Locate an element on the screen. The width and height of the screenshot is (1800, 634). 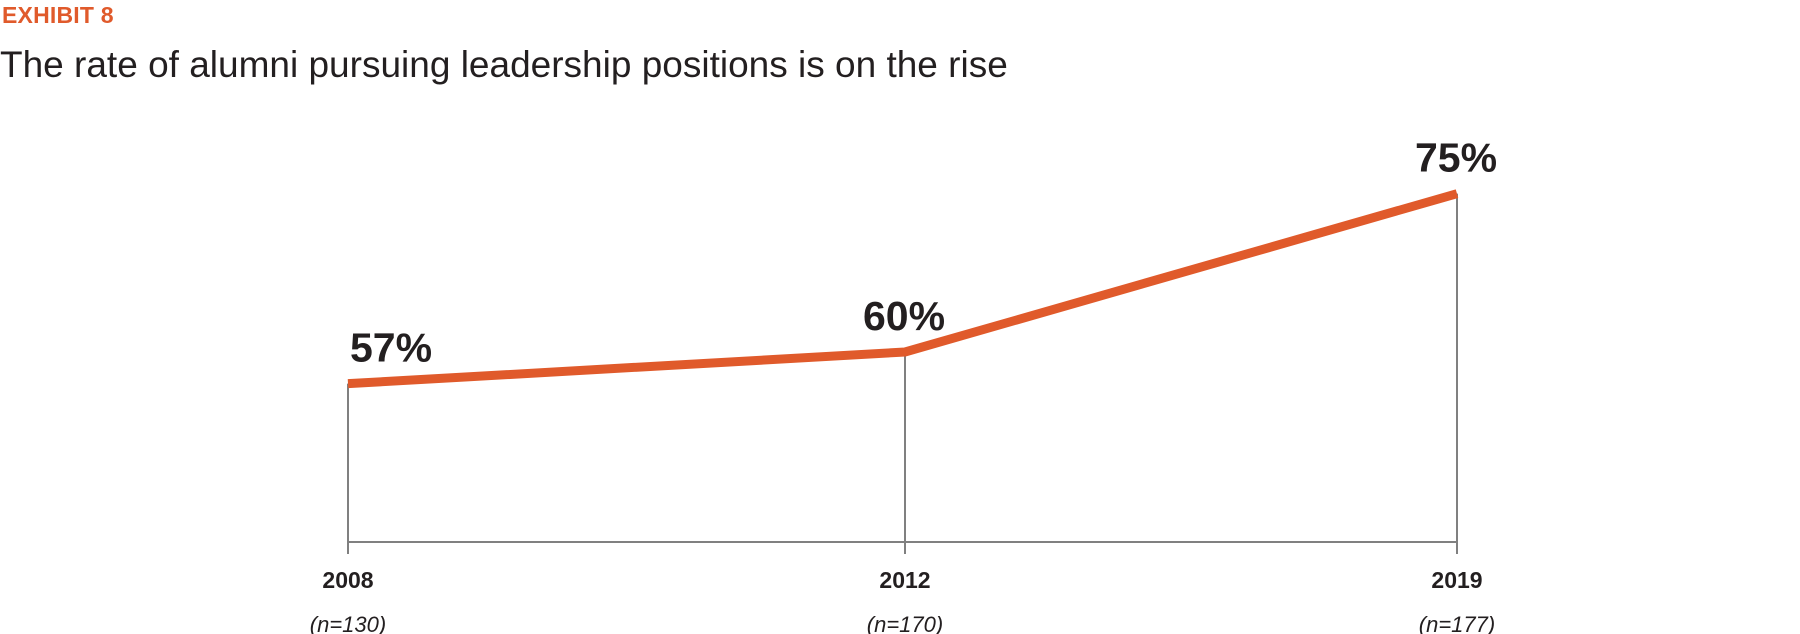
value-label-2012: 60% is located at coordinates (904, 316).